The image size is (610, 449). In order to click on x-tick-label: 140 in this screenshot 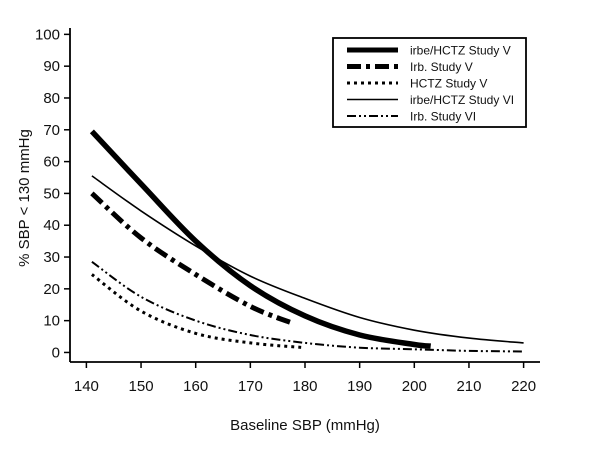, I will do `click(86, 386)`.